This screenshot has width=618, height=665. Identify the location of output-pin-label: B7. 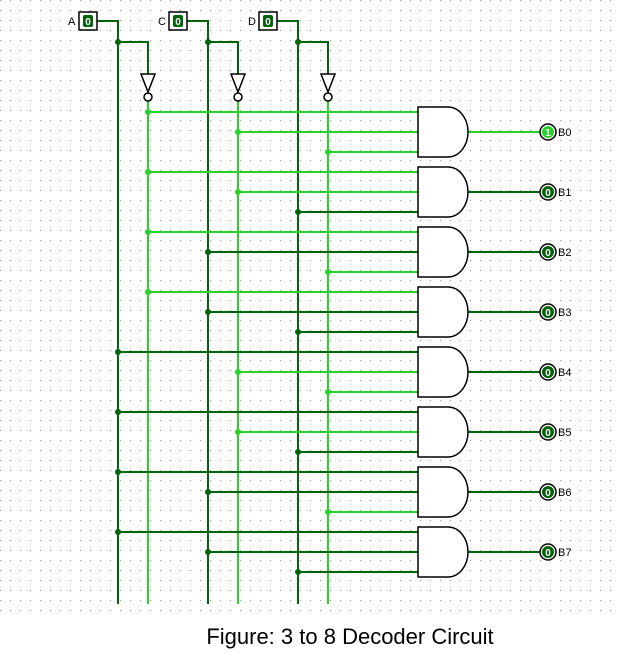
(564, 553).